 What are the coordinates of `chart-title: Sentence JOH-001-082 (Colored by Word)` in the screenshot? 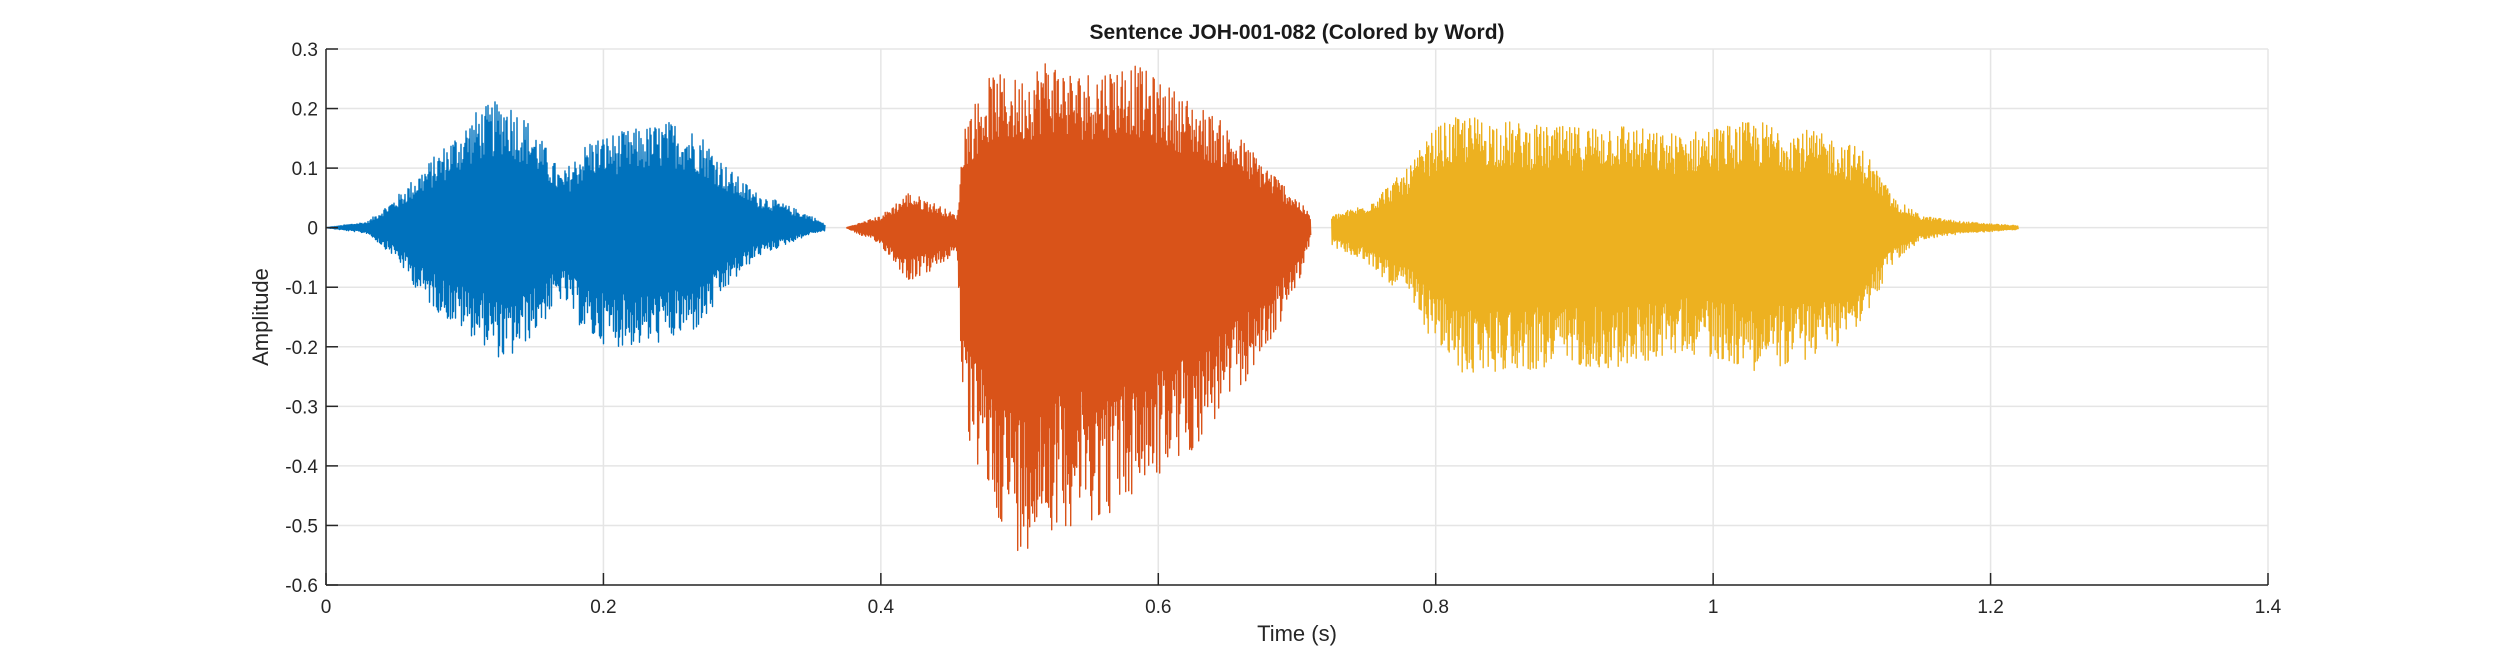 It's located at (1296, 32).